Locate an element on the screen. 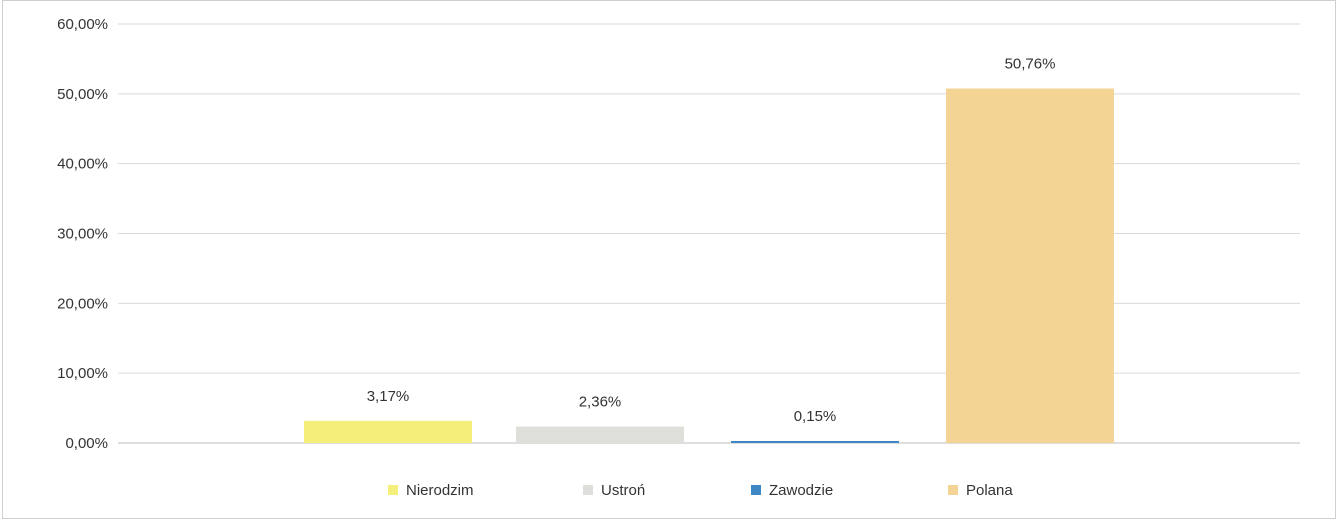  y-tick-label: 30,00% is located at coordinates (82, 234).